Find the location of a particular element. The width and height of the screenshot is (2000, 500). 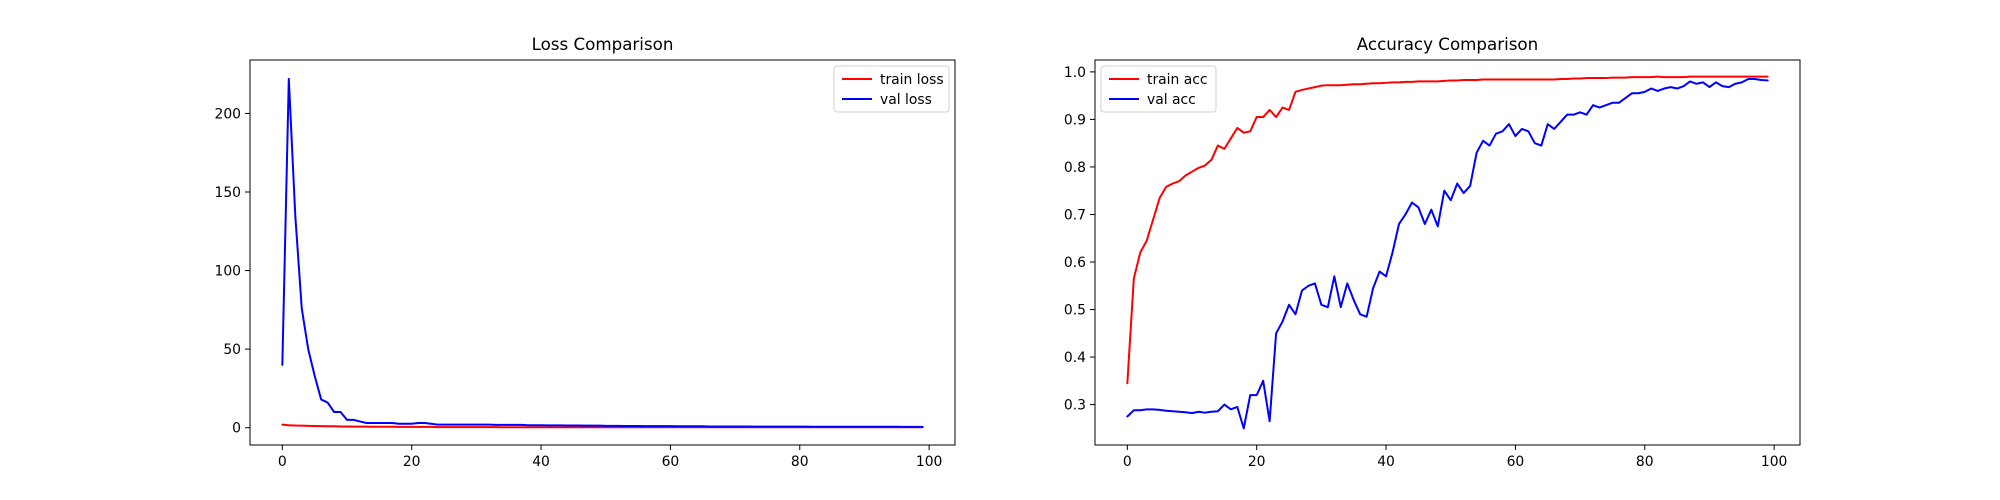

legend: train acc val acc is located at coordinates (1158, 89).